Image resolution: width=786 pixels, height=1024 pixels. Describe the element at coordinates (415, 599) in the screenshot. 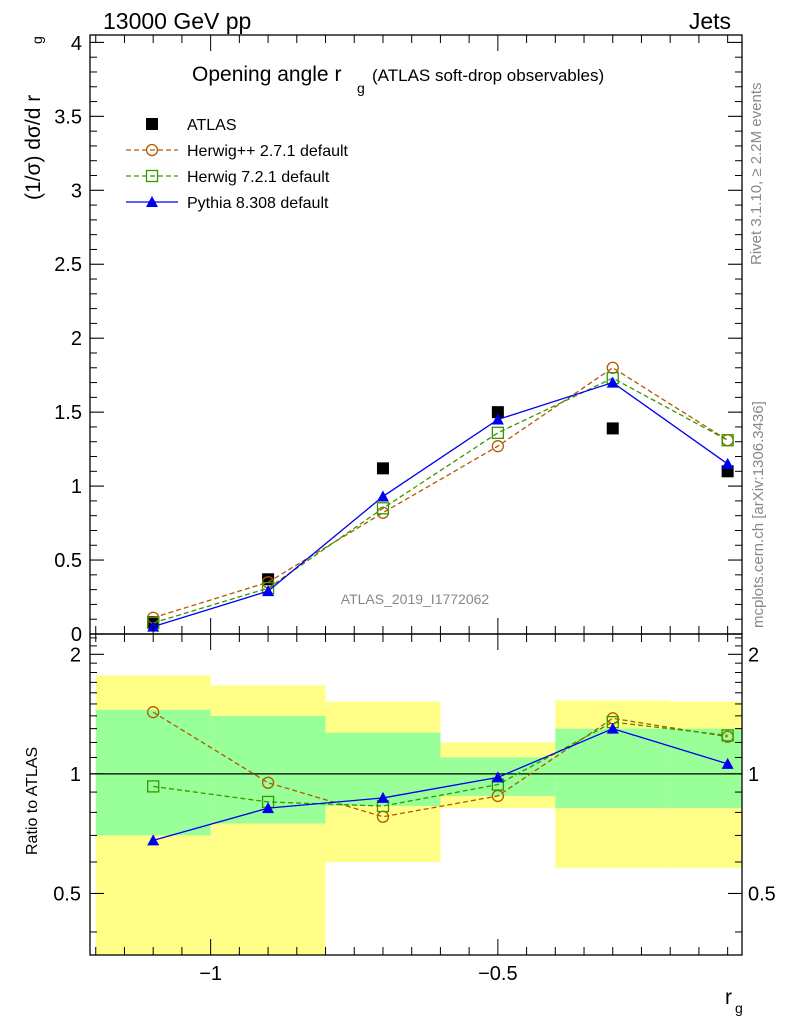

I see `analysis-watermark: ATLAS_2019_I1772062` at that location.